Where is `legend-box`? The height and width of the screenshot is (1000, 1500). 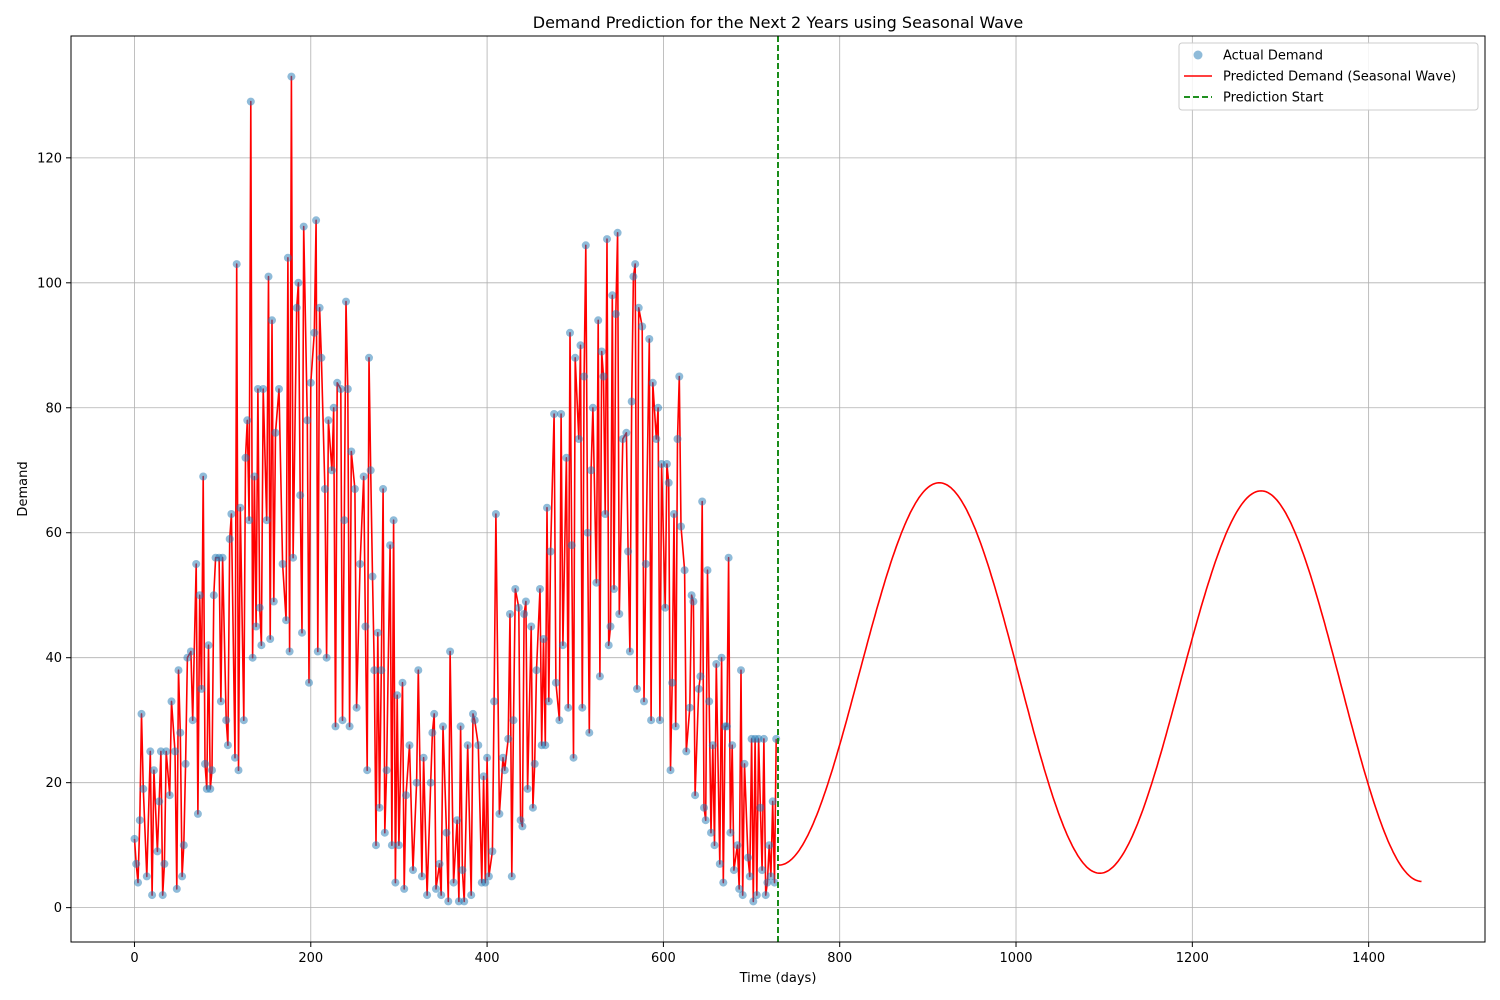 legend-box is located at coordinates (1328, 76).